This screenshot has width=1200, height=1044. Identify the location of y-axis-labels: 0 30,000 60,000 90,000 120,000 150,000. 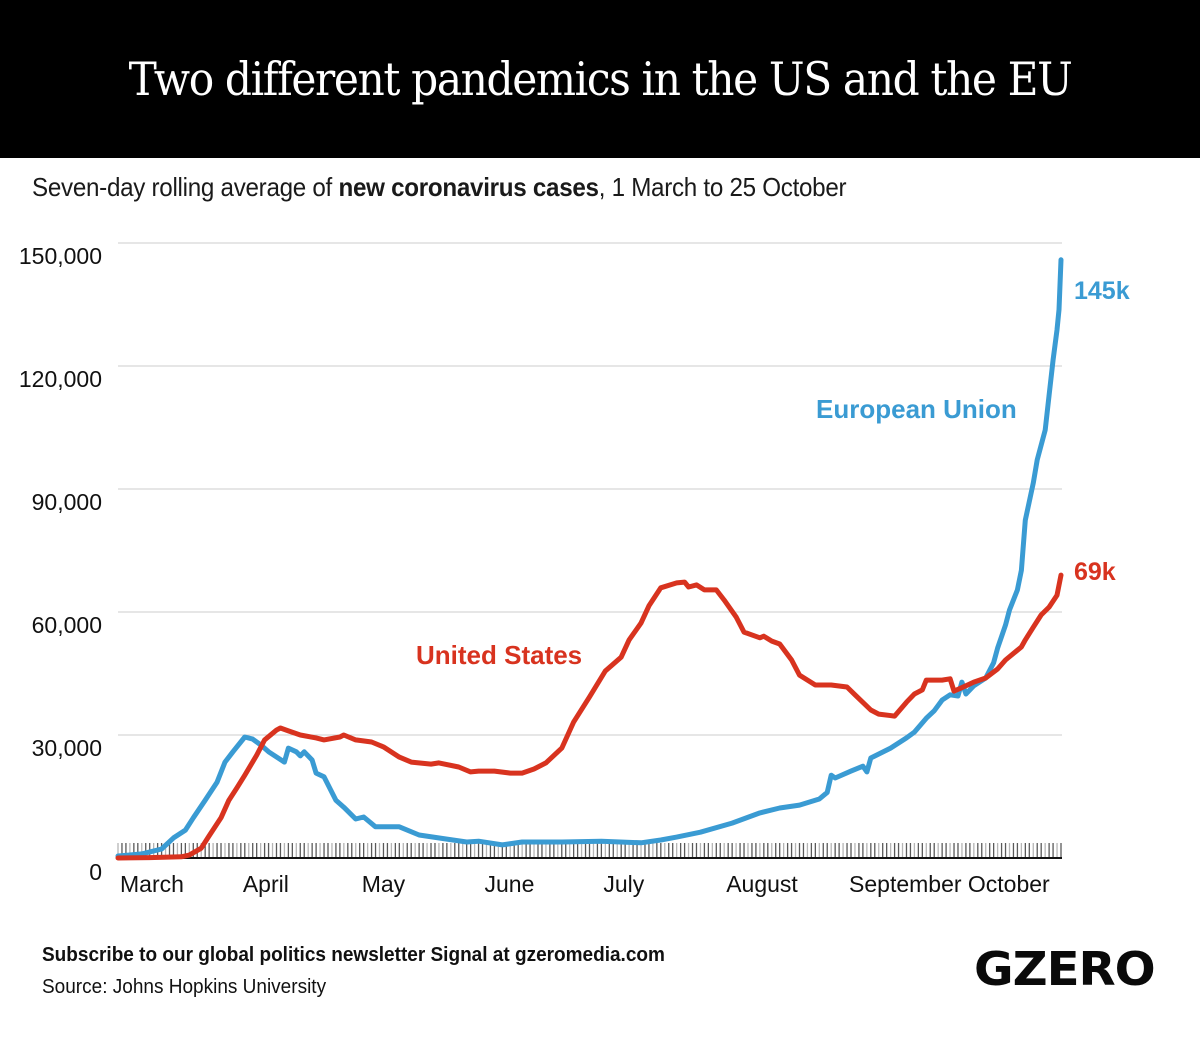
(60, 564).